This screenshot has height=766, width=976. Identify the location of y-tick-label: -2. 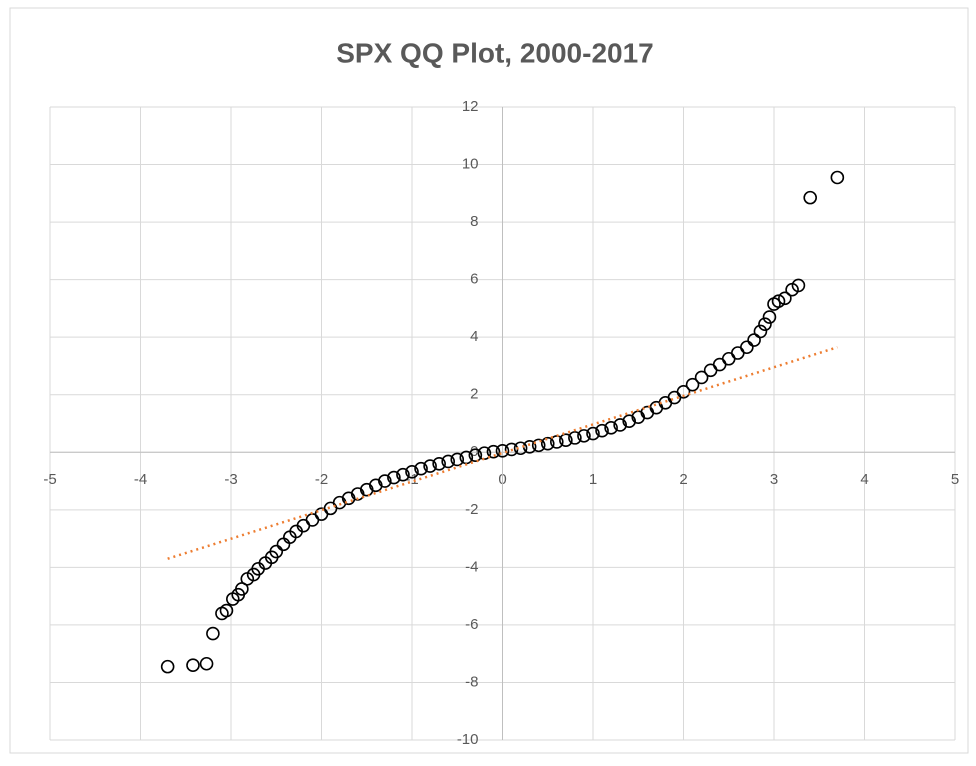
(471, 509).